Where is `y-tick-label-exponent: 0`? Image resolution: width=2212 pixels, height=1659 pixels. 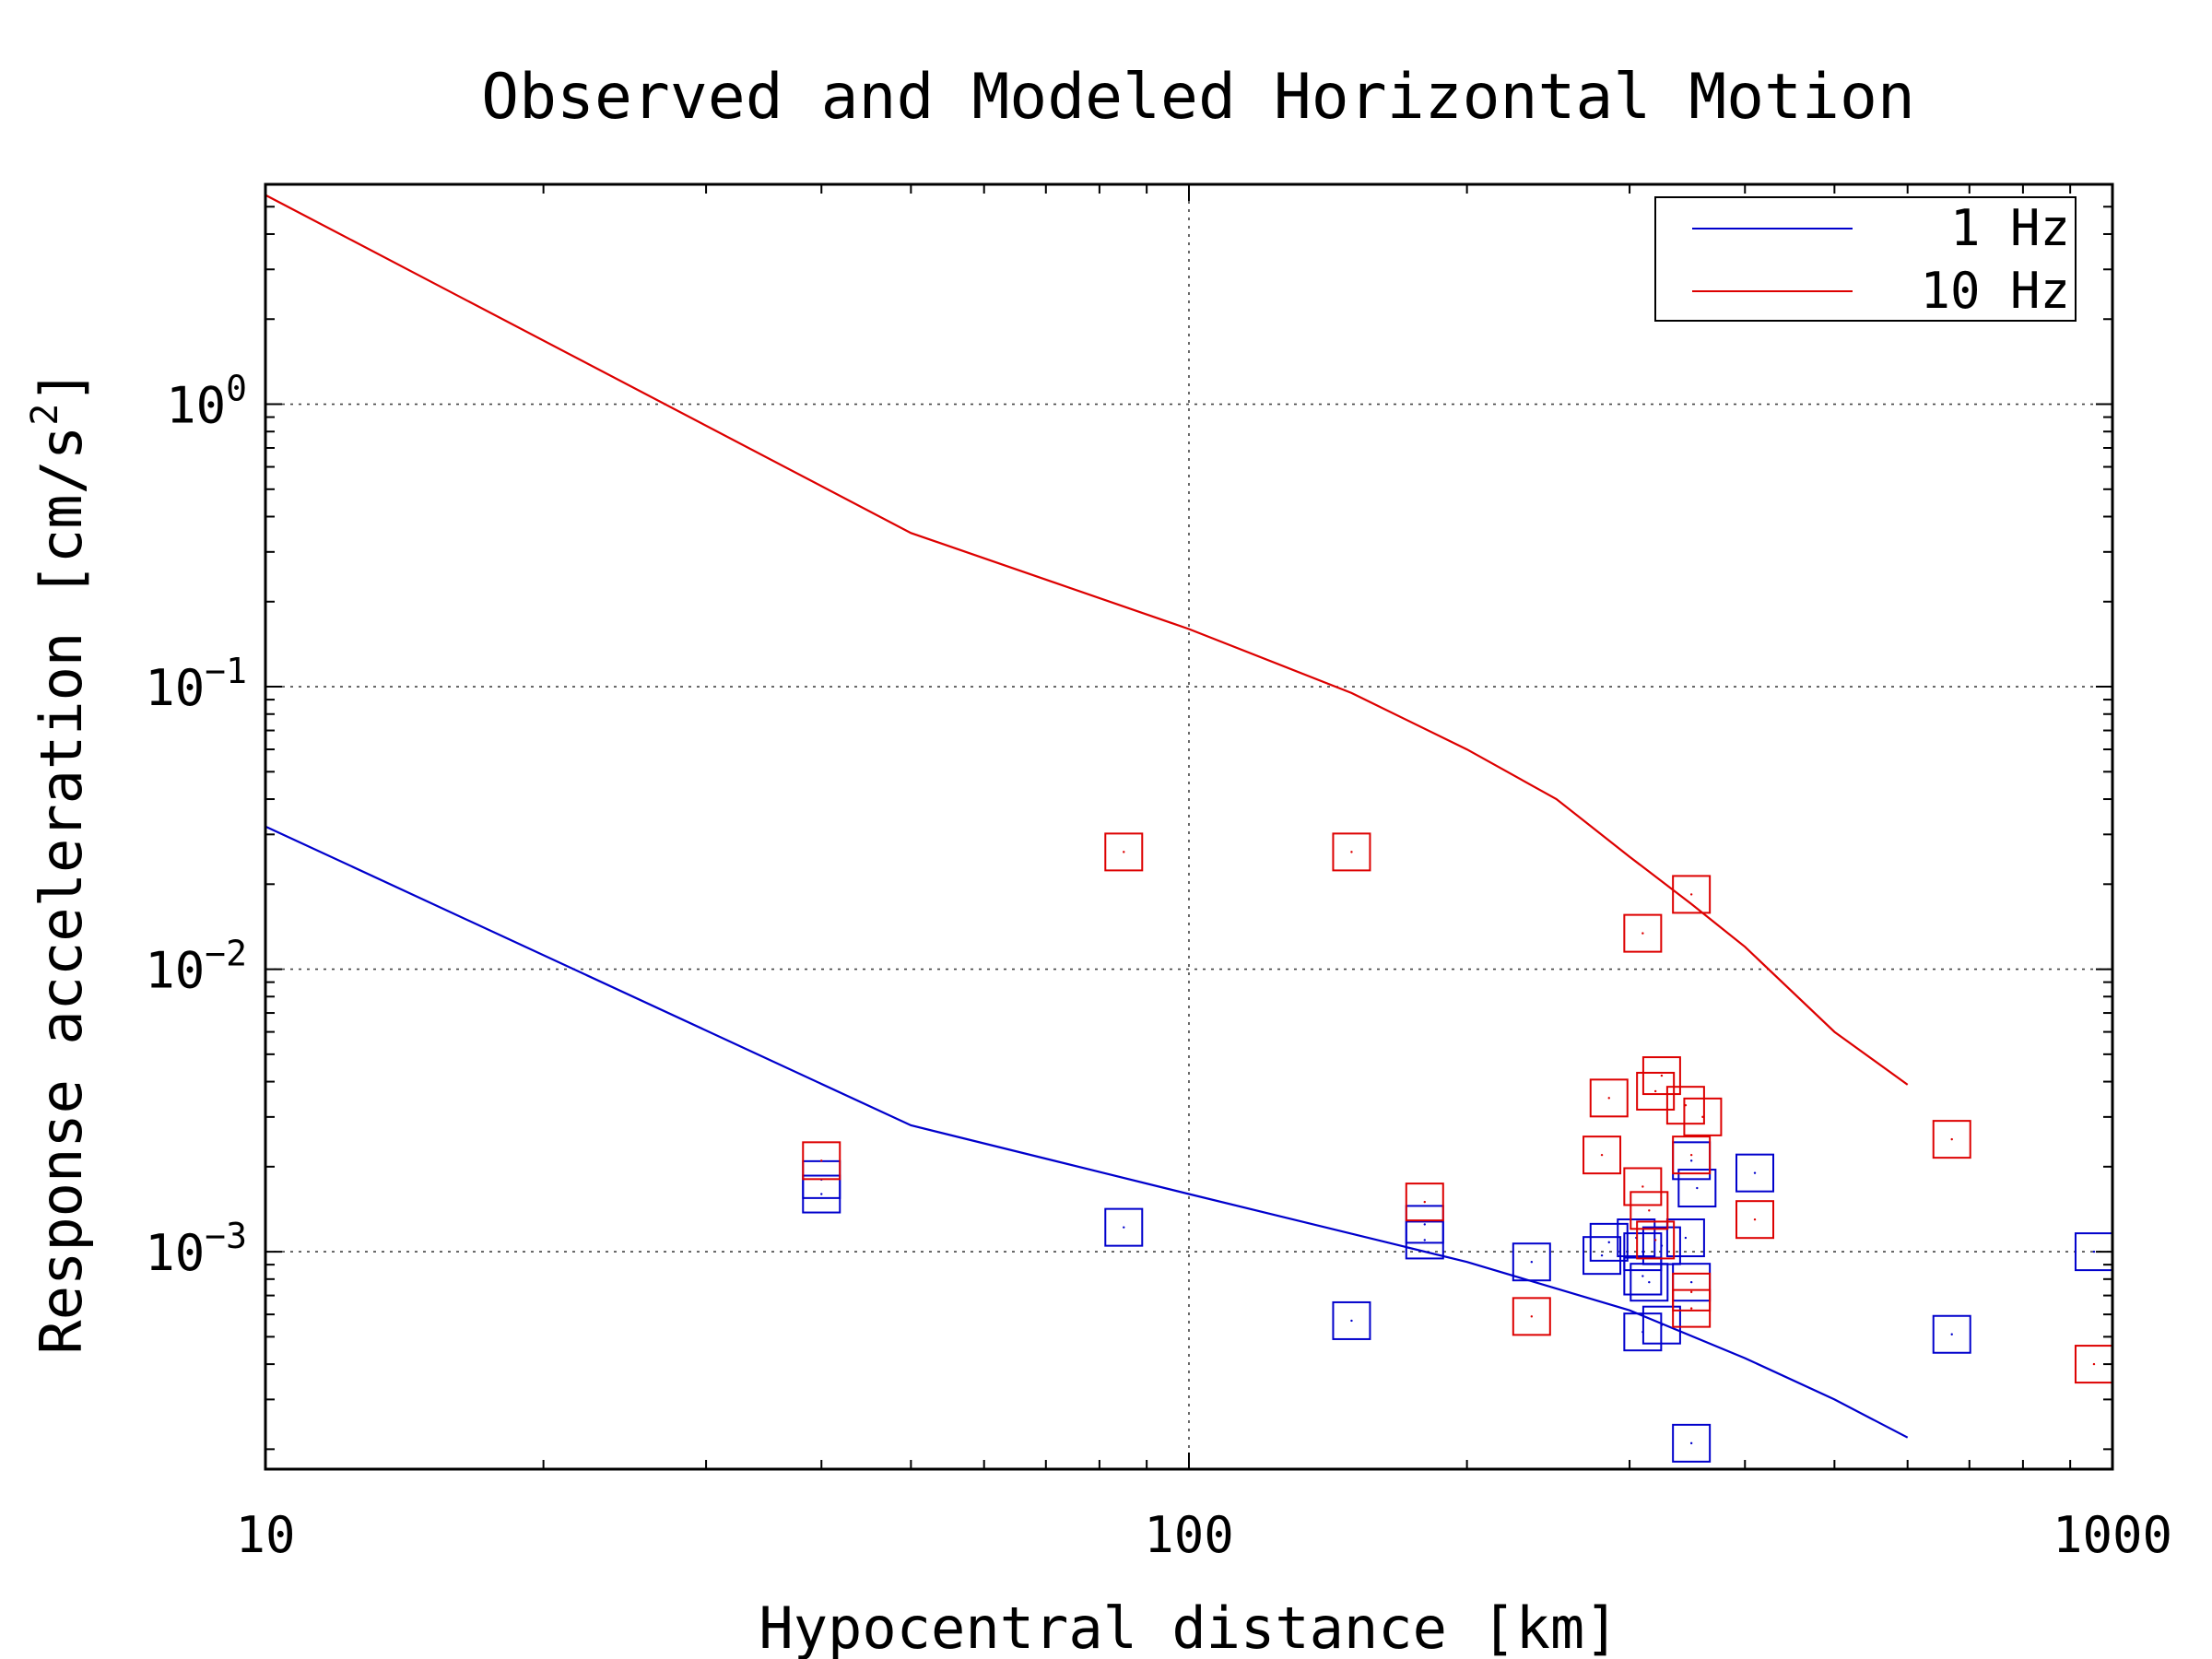
y-tick-label-exponent: 0 is located at coordinates (236, 389).